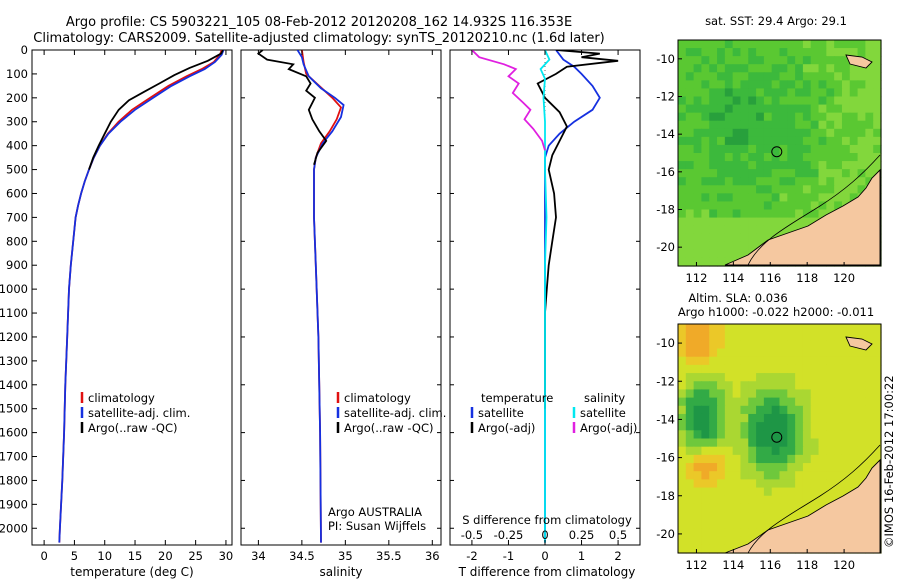  What do you see at coordinates (14, 409) in the screenshot?
I see `y-tick-label: 1500` at bounding box center [14, 409].